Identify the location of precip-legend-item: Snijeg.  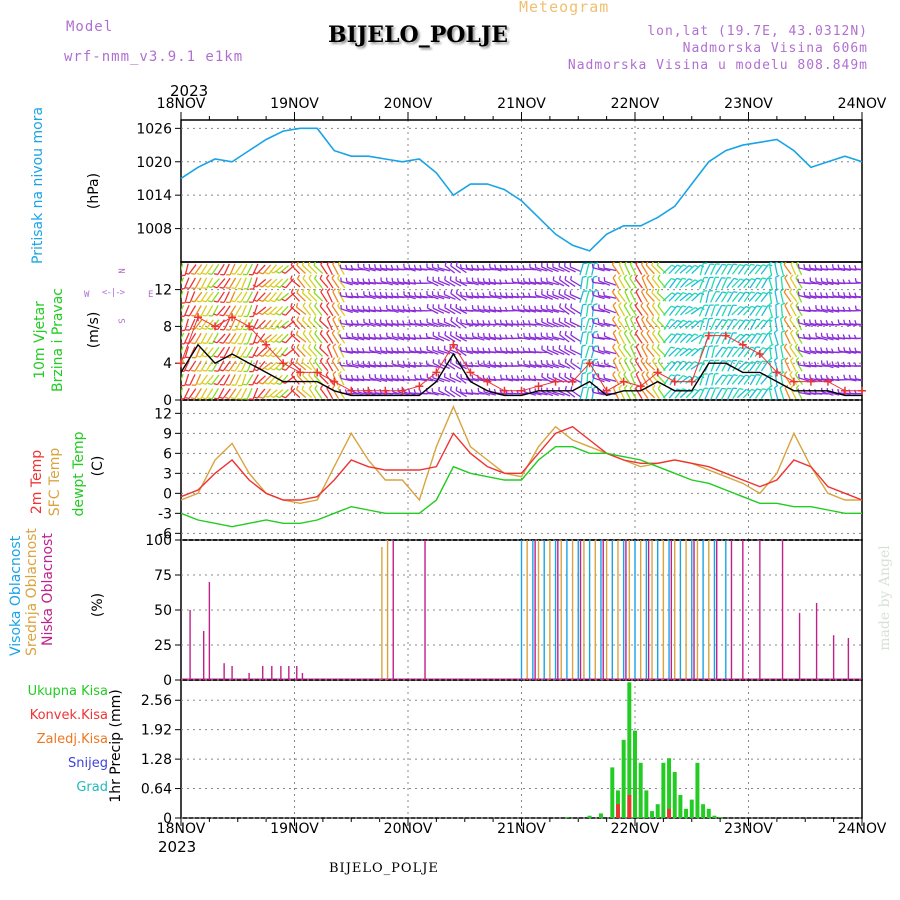
(88, 763).